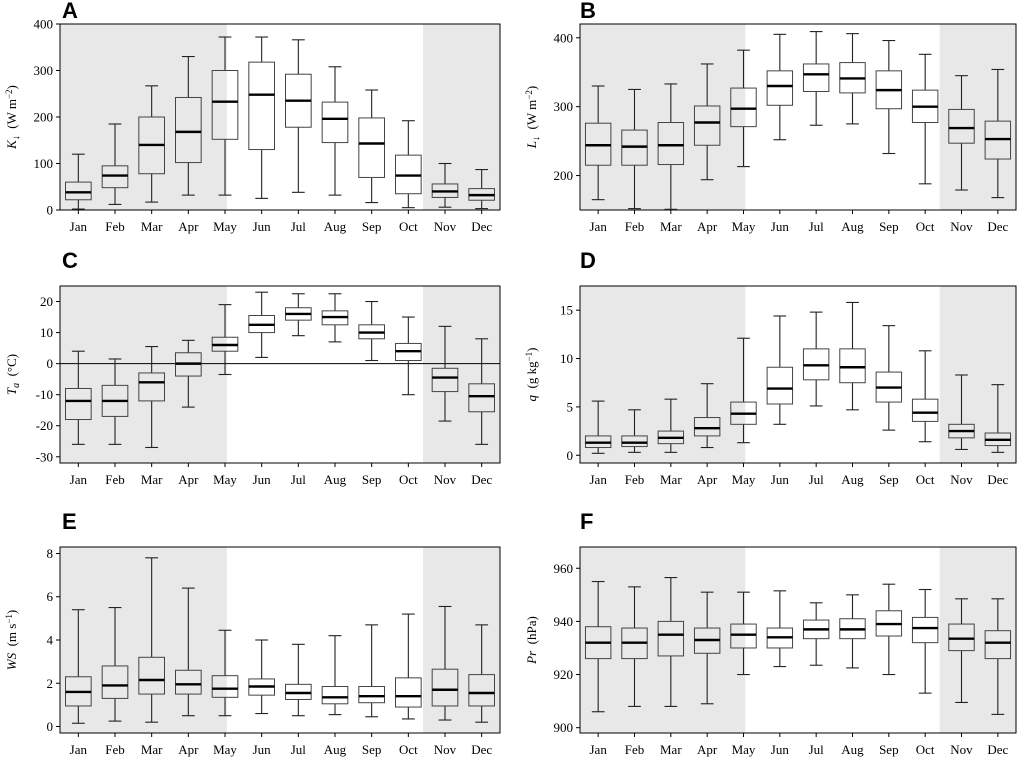 Image resolution: width=1024 pixels, height=758 pixels. Describe the element at coordinates (531, 633) in the screenshot. I see `y-axis-label-part: (hPa)` at that location.